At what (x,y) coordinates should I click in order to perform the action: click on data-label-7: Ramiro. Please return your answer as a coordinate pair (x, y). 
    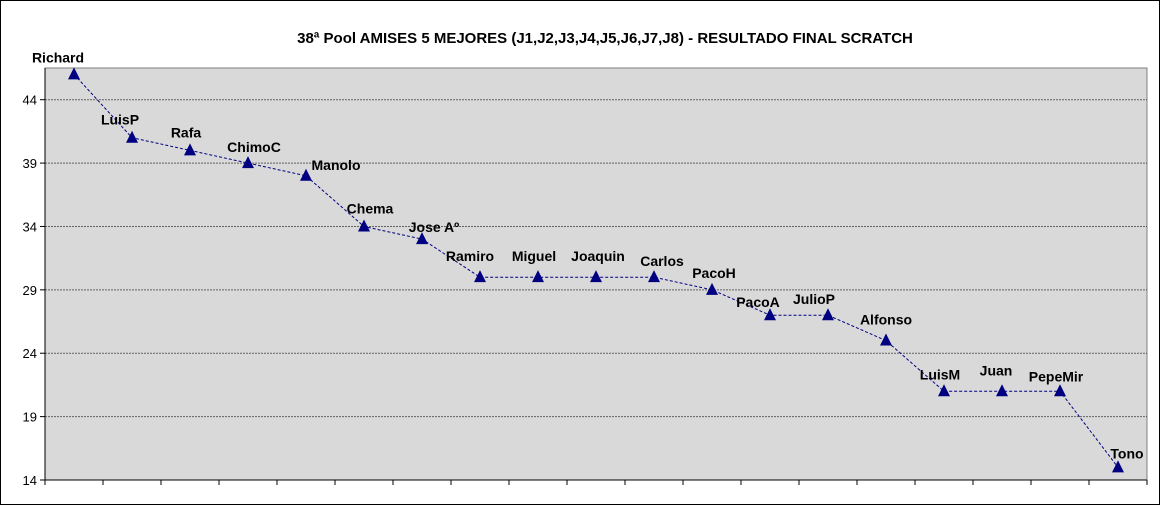
    Looking at the image, I should click on (470, 256).